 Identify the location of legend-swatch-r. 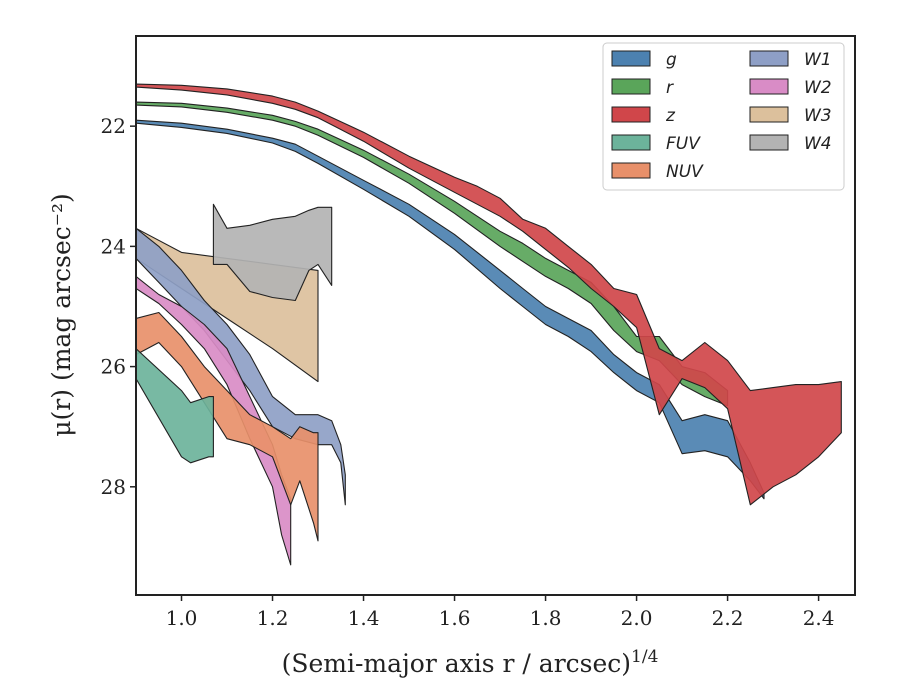
(631, 86).